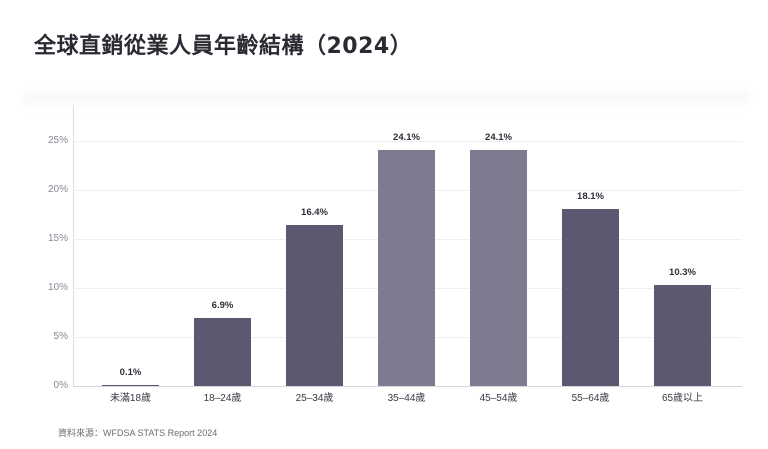 The image size is (768, 449). I want to click on y-tick-label: 10%, so click(57, 287).